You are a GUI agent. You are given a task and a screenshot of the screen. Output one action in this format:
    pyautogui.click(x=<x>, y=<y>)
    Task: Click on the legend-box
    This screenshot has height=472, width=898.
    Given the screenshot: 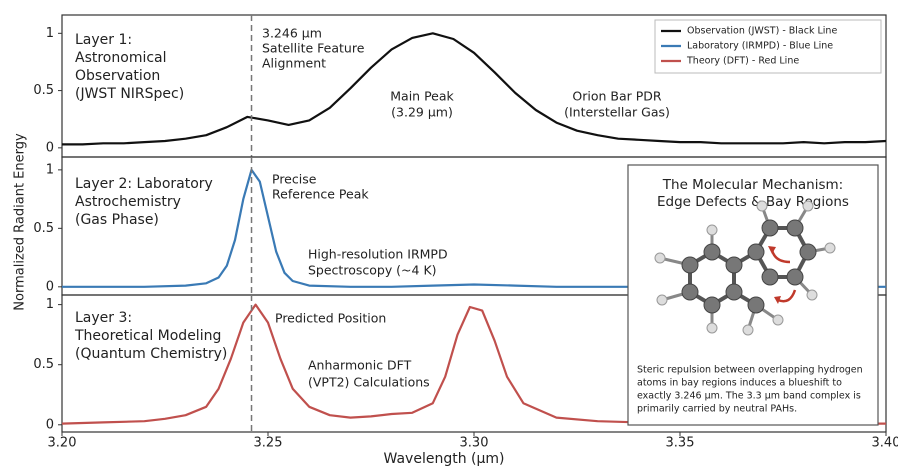 What is the action you would take?
    pyautogui.click(x=768, y=46)
    